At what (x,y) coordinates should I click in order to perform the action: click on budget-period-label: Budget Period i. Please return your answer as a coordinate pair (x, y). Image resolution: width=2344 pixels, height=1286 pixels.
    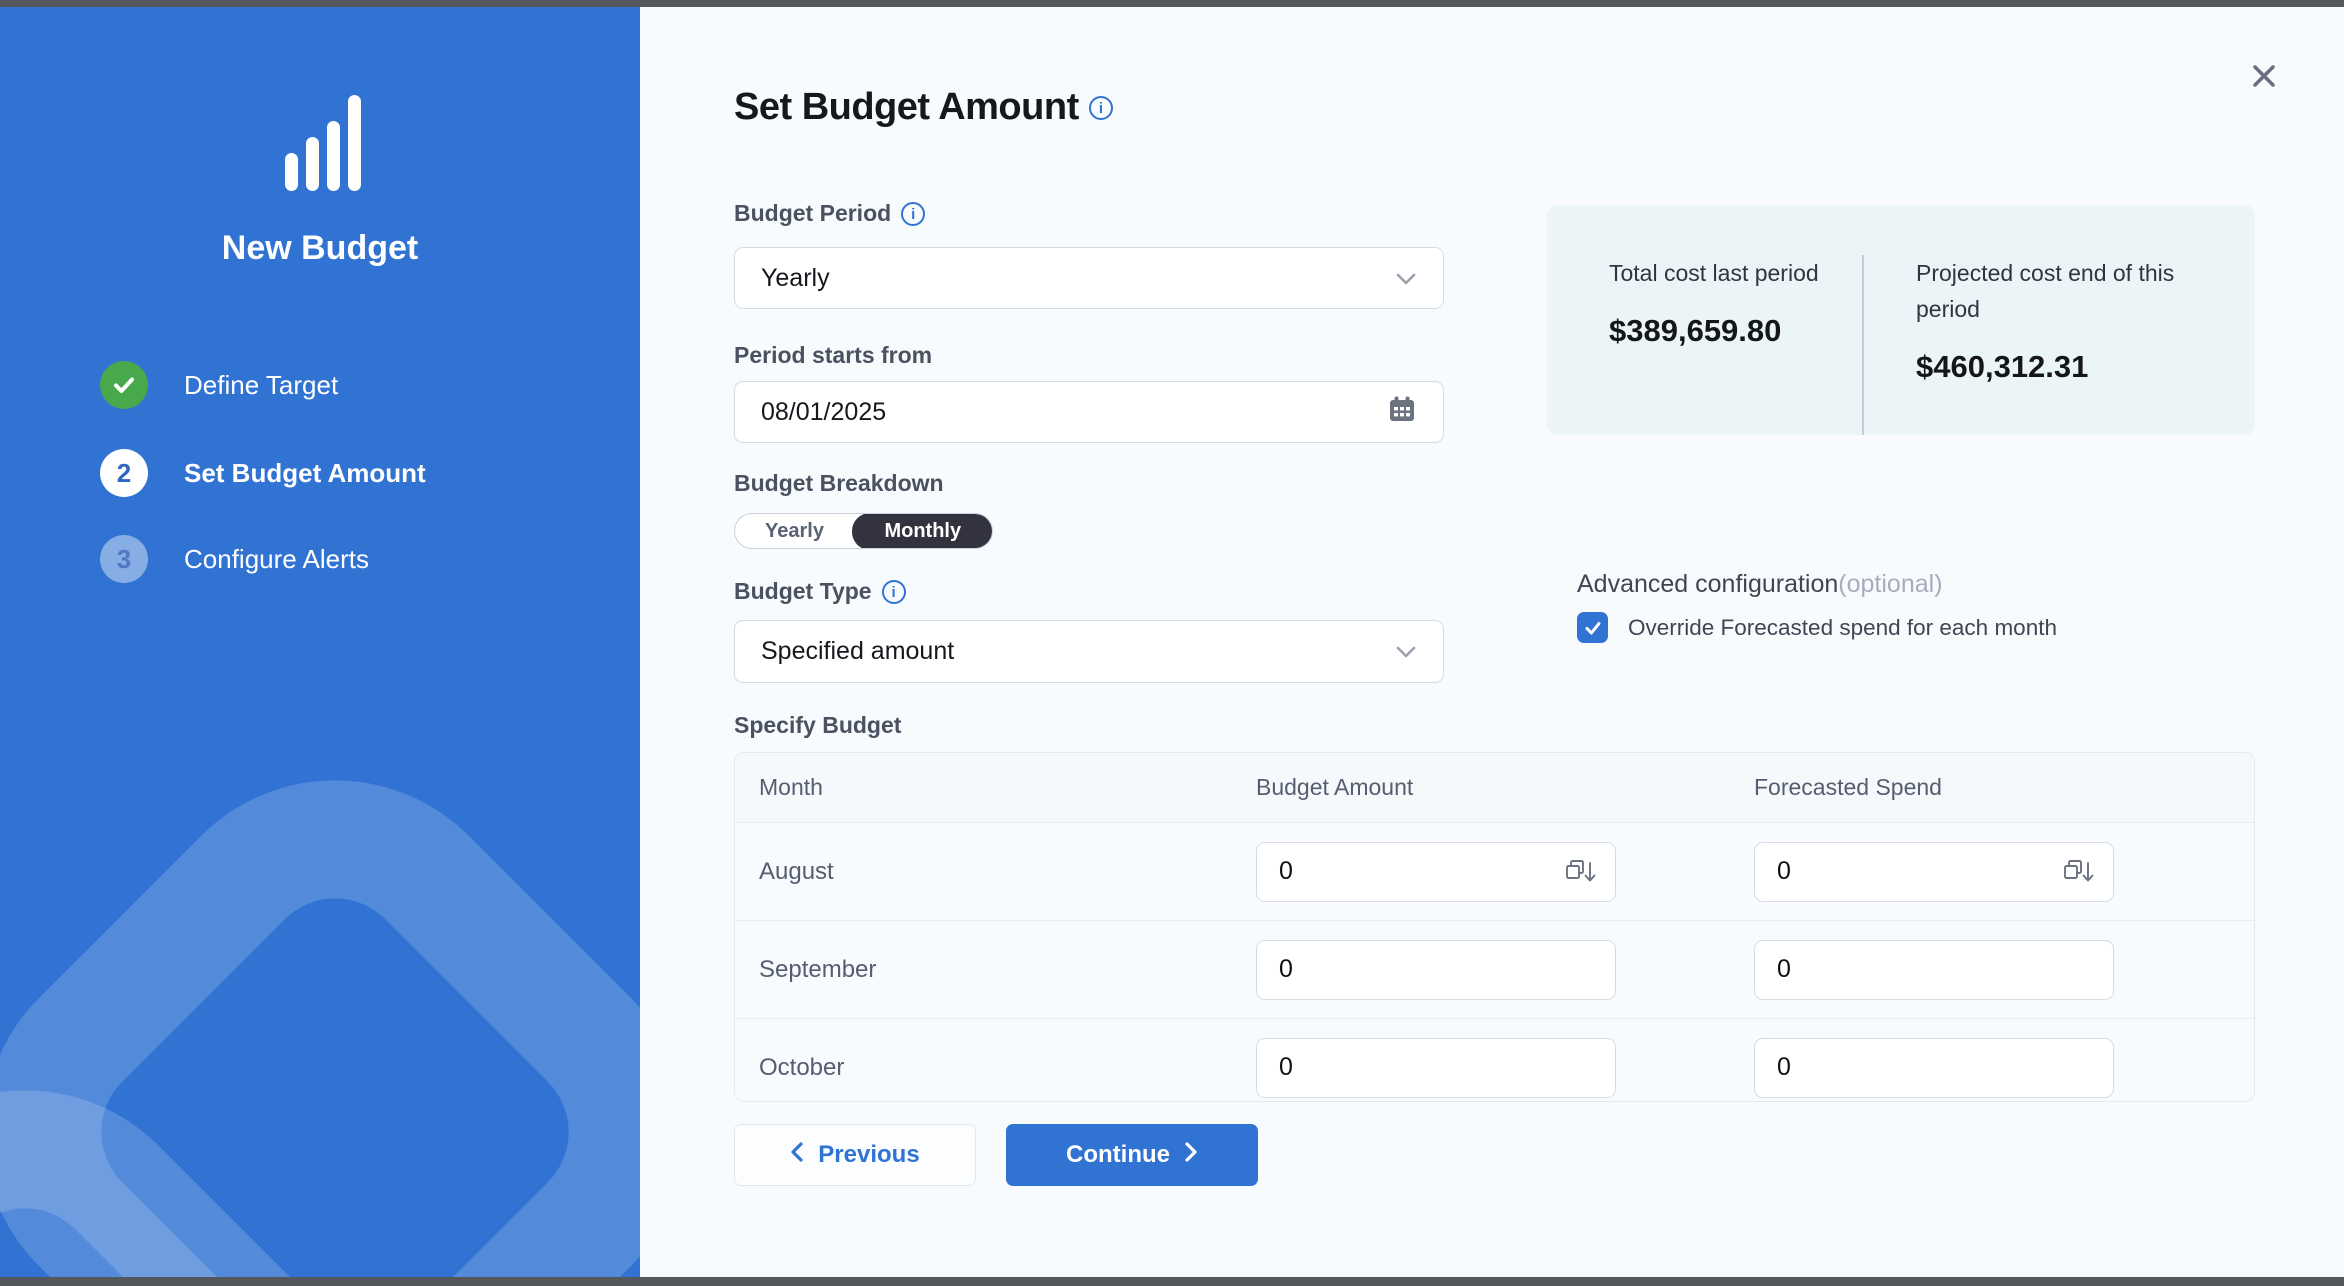
    Looking at the image, I should click on (830, 213).